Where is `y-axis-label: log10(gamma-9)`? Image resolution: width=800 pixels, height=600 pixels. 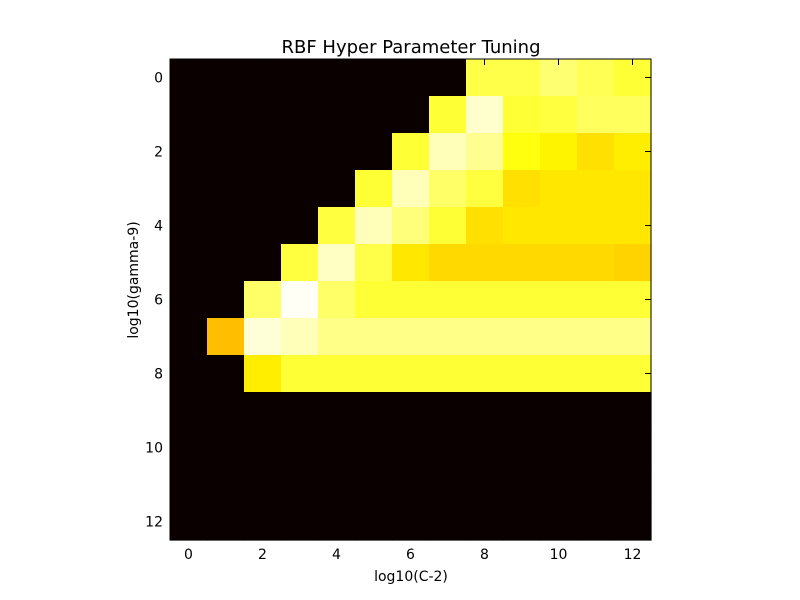
y-axis-label: log10(gamma-9) is located at coordinates (134, 279).